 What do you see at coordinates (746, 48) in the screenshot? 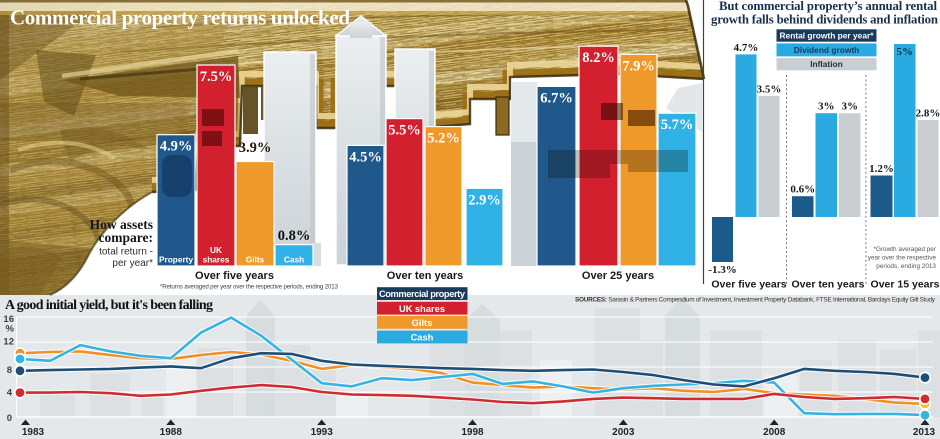
I see `svg-text: 4.7%` at bounding box center [746, 48].